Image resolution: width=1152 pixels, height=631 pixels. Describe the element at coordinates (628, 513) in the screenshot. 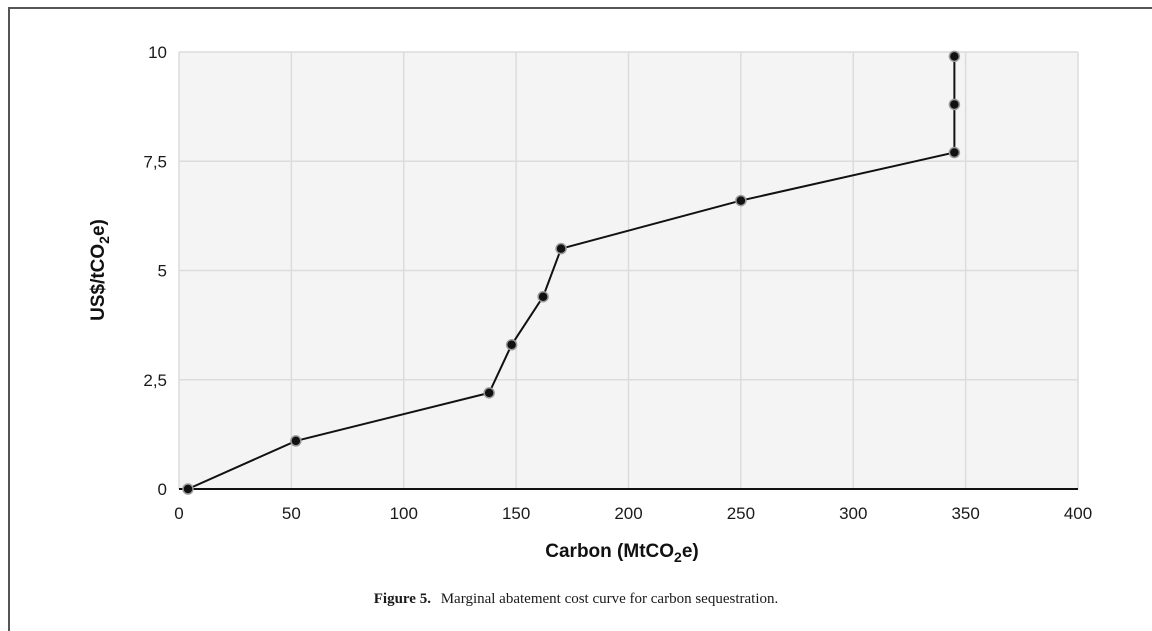

I see `x-tick-label: 200` at that location.